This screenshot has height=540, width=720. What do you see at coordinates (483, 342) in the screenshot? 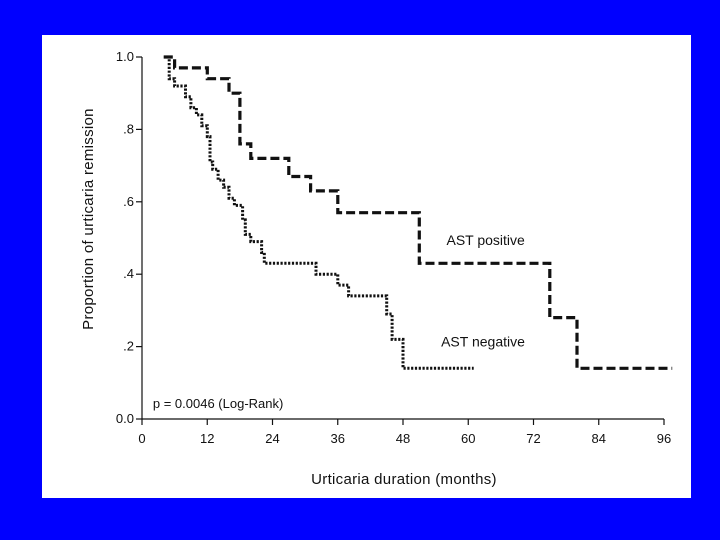
I see `annotation-ast-negative: AST negative` at bounding box center [483, 342].